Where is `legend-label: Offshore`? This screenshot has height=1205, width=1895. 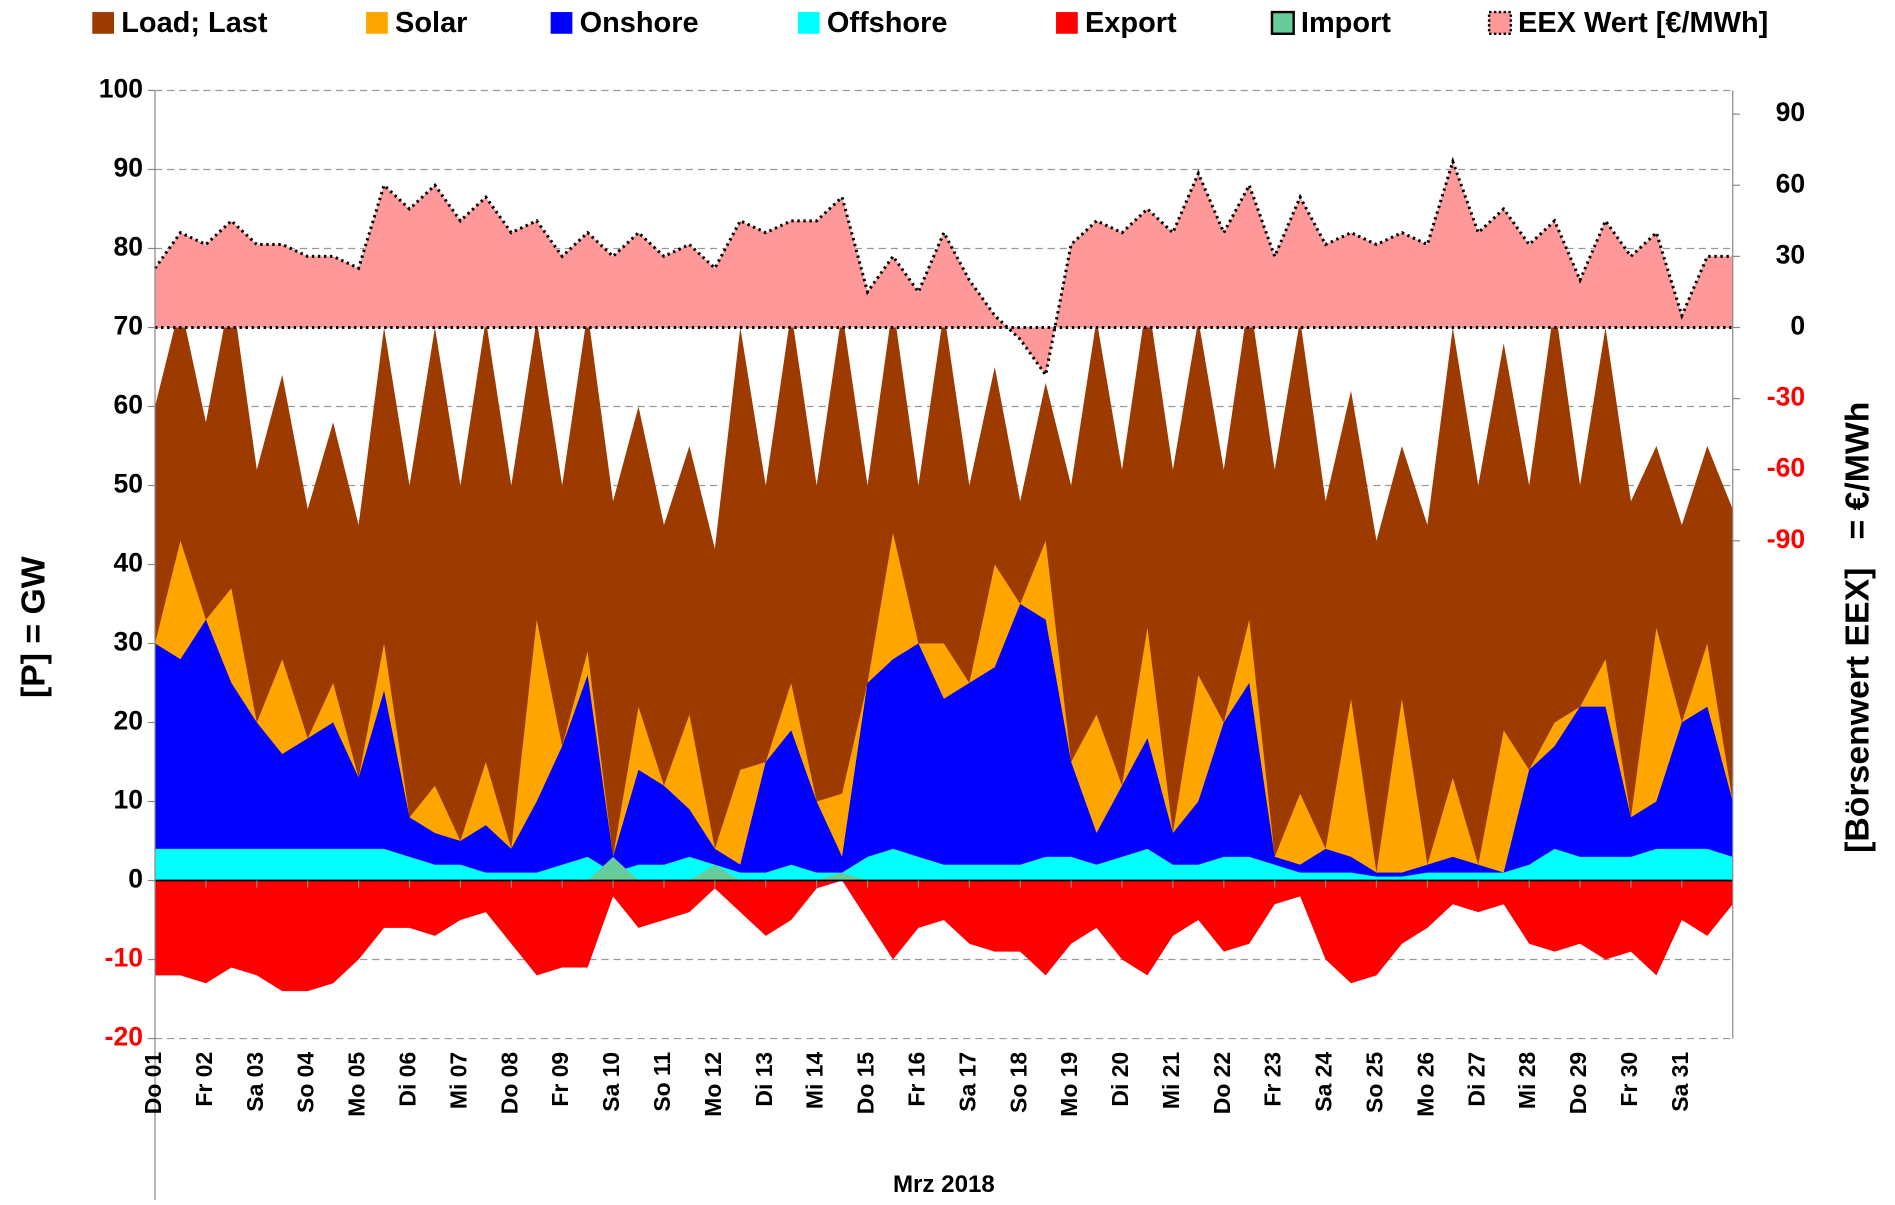 legend-label: Offshore is located at coordinates (887, 23).